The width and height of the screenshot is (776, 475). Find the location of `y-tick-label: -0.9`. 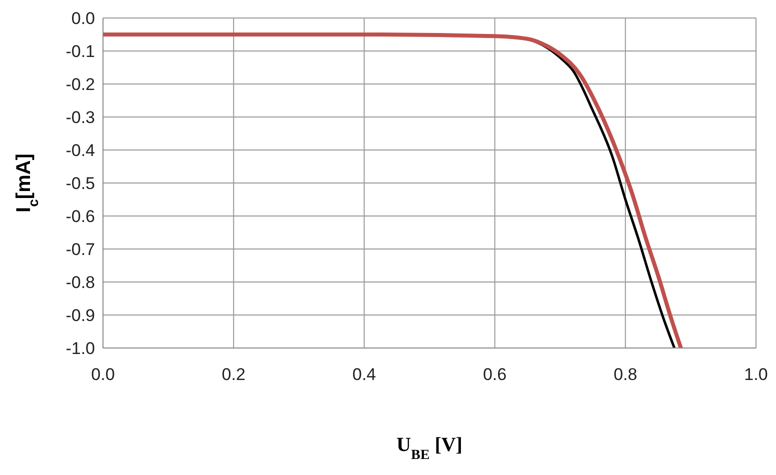

y-tick-label: -0.9 is located at coordinates (80, 316).